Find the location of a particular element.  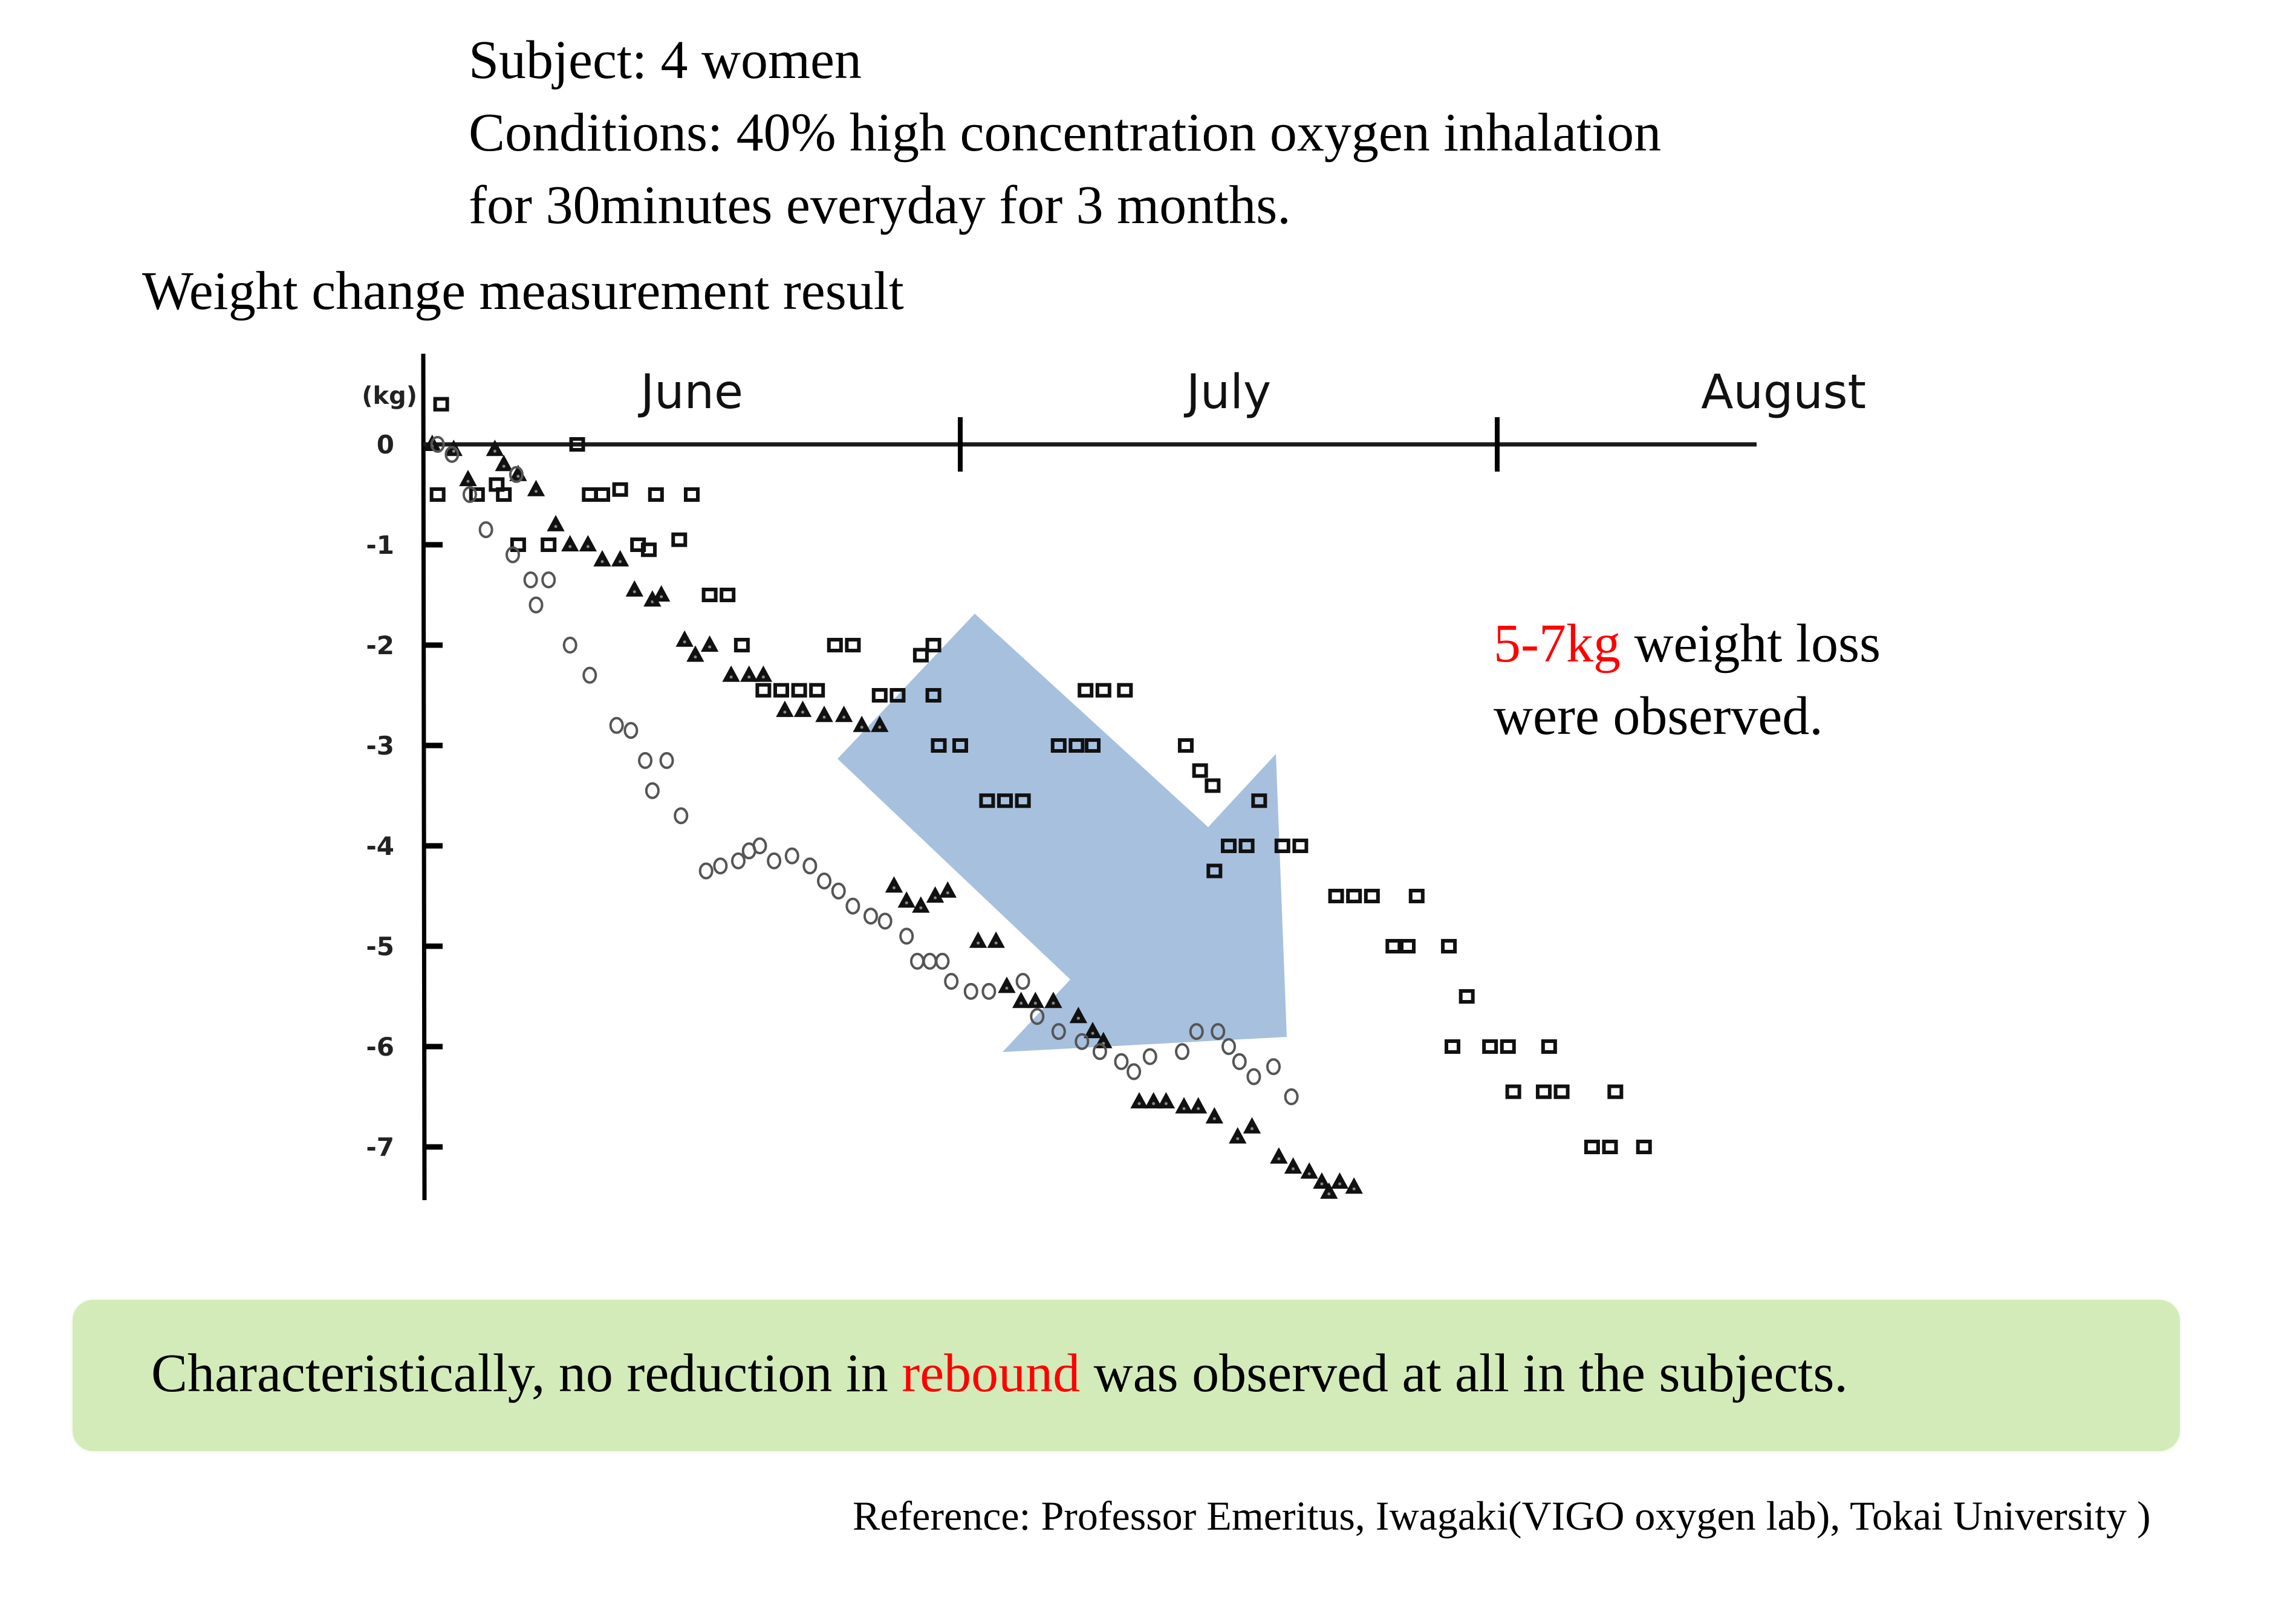

trend-arrow is located at coordinates (1062, 833).